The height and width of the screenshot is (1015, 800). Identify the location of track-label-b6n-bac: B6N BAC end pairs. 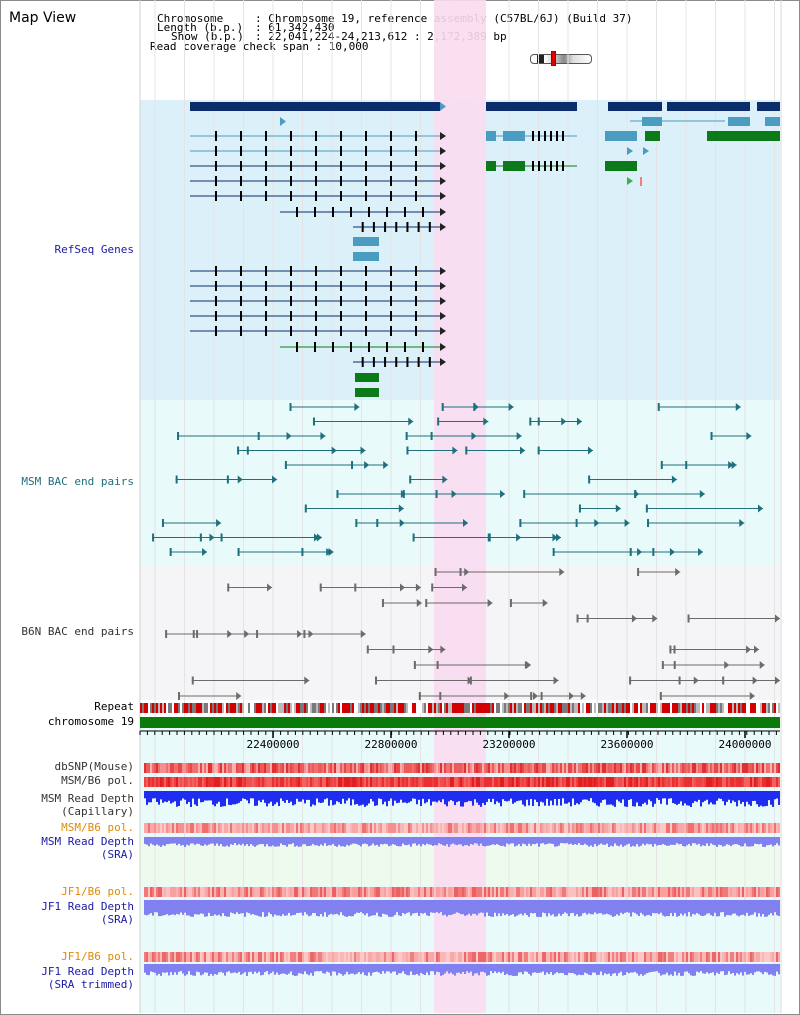
(77, 631).